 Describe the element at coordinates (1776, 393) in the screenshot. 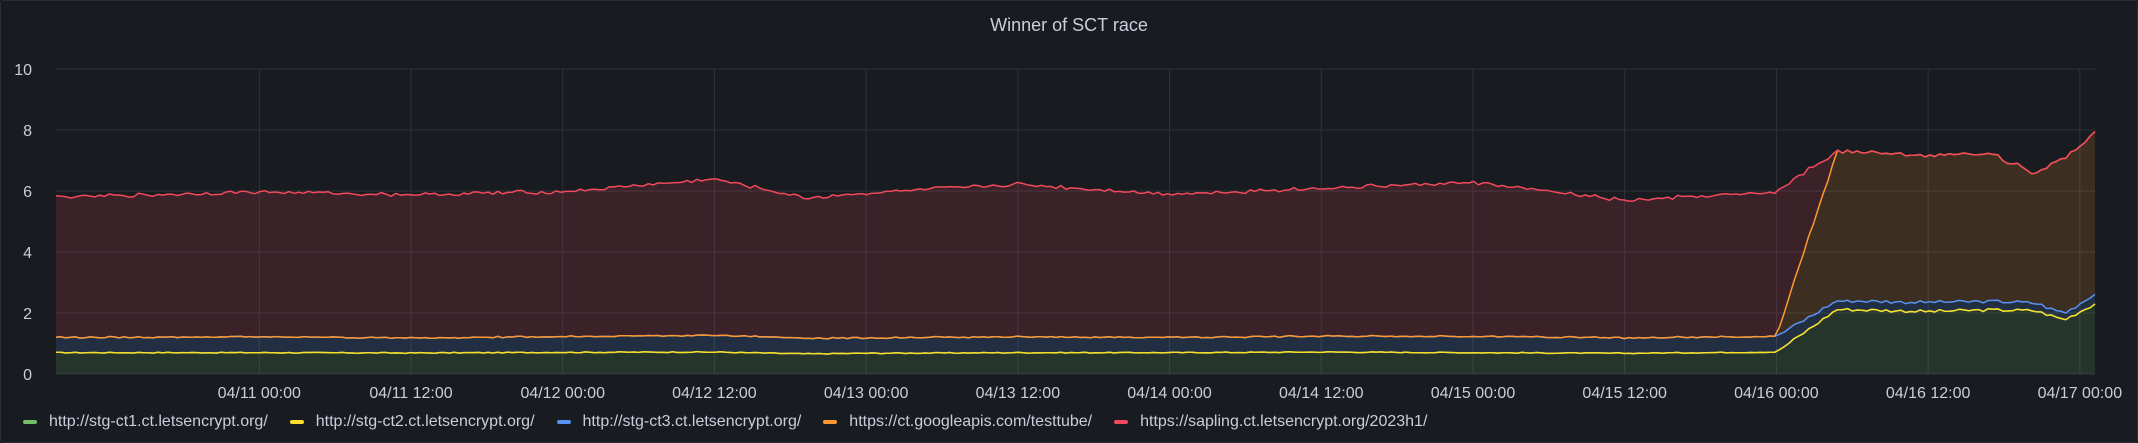

I see `x-tick-label: 04/16 00:00` at that location.